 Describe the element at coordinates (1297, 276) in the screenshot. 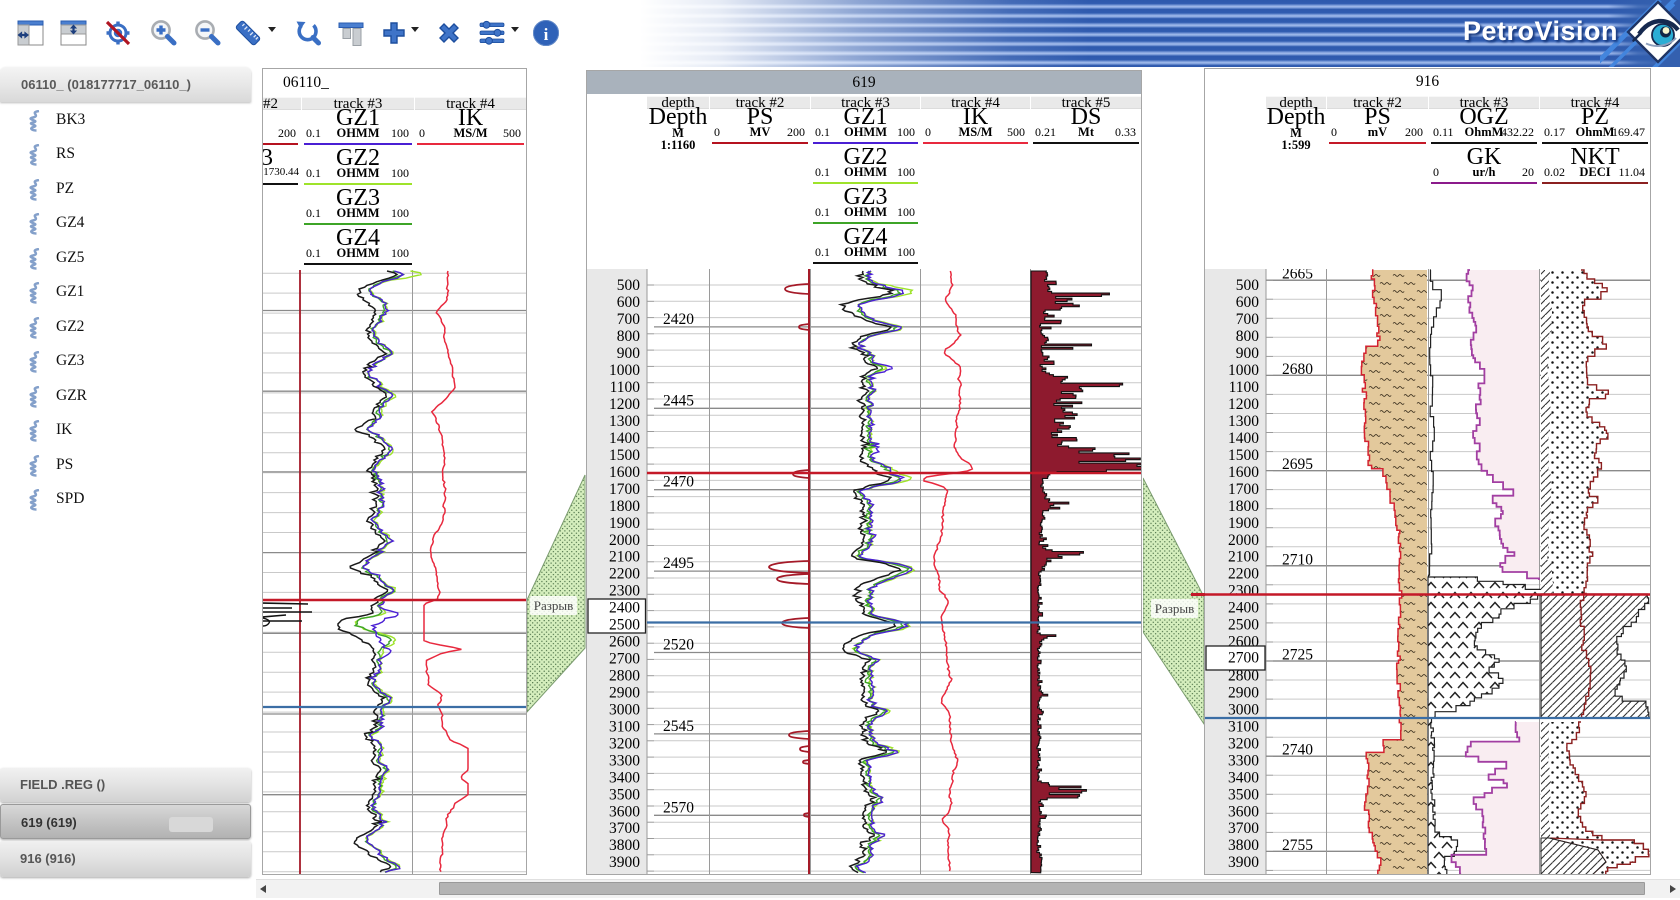

I see `svg-text: 2665` at that location.